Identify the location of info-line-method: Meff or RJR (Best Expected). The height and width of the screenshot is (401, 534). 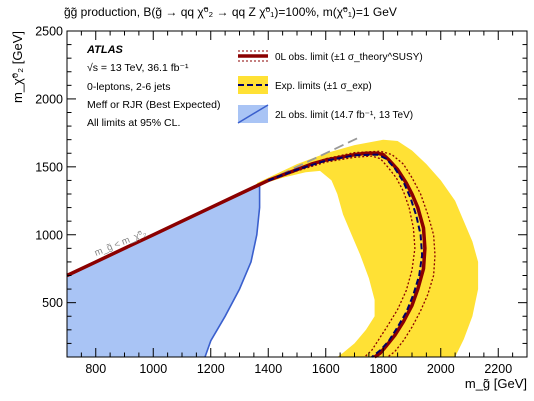
(153, 105).